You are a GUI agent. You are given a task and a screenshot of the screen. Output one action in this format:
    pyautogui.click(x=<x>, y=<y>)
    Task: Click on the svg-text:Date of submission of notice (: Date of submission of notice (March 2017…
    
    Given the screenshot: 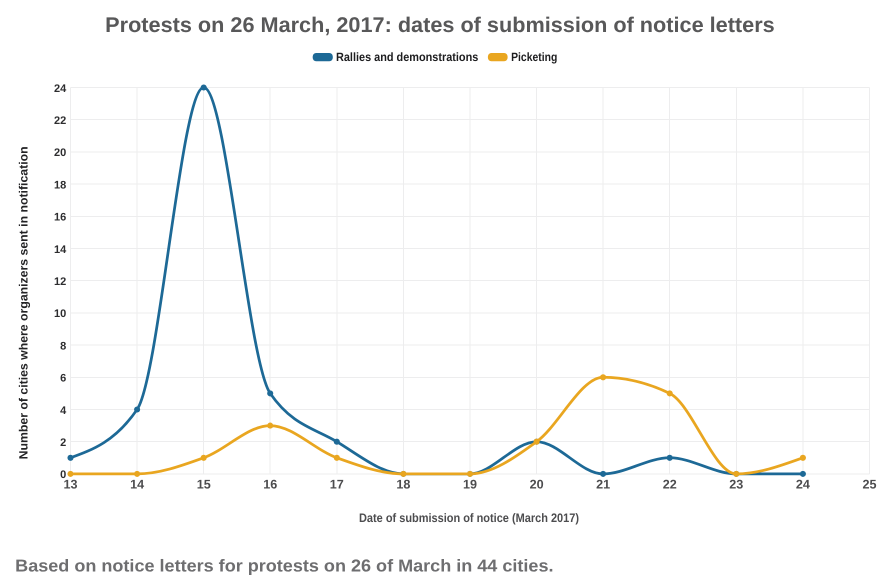 What is the action you would take?
    pyautogui.click(x=469, y=518)
    